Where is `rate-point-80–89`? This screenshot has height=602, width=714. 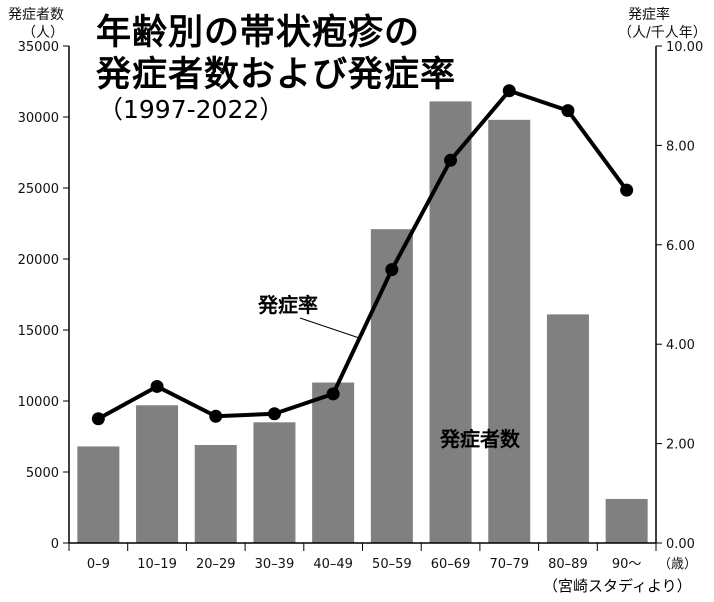 rate-point-80–89 is located at coordinates (568, 111).